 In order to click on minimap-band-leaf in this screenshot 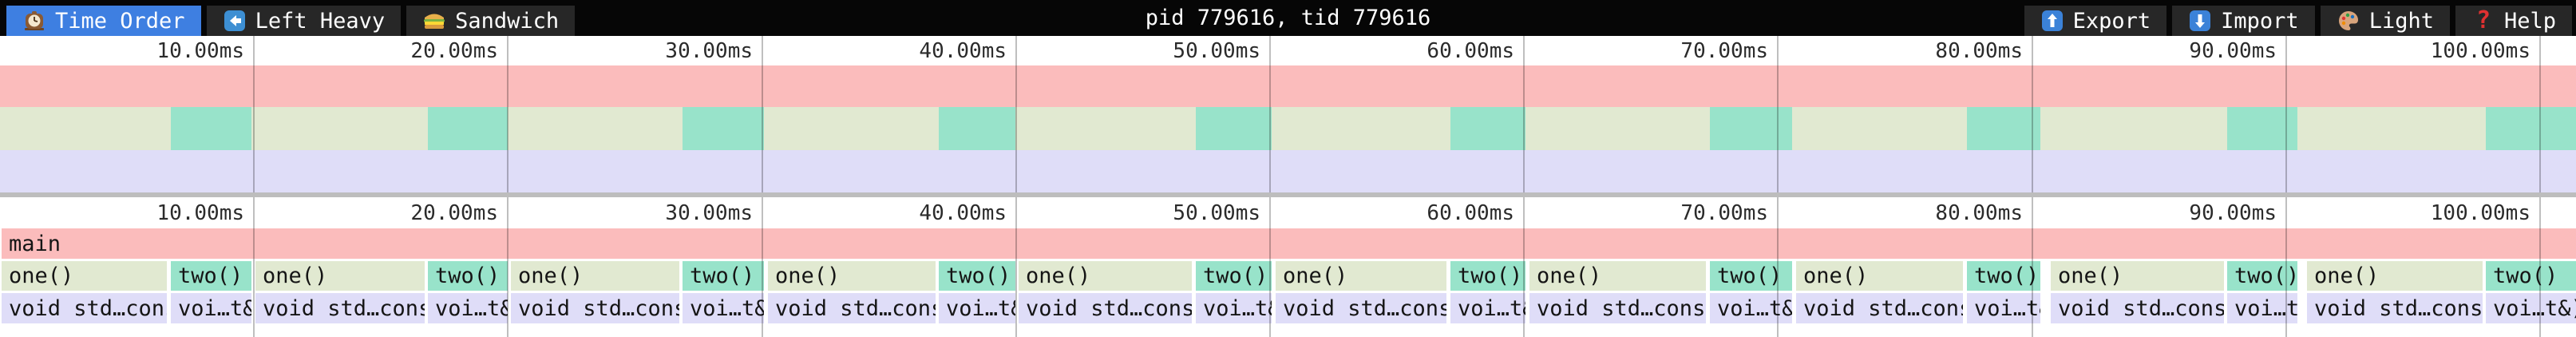, I will do `click(1288, 171)`.